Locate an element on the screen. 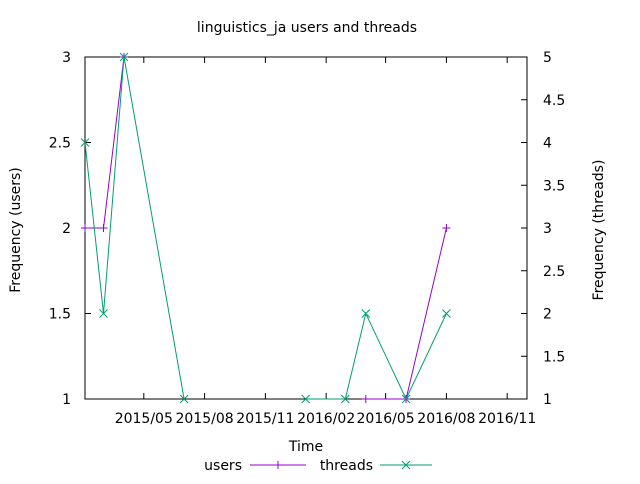 Image resolution: width=640 pixels, height=484 pixels. y2-tick-label: 3.5 is located at coordinates (554, 186).